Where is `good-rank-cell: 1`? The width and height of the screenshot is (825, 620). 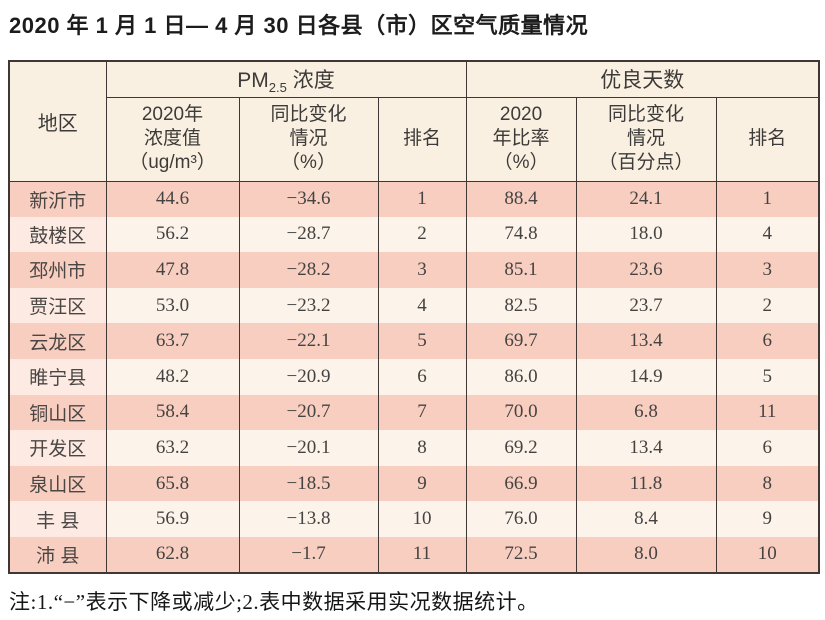 good-rank-cell: 1 is located at coordinates (767, 199).